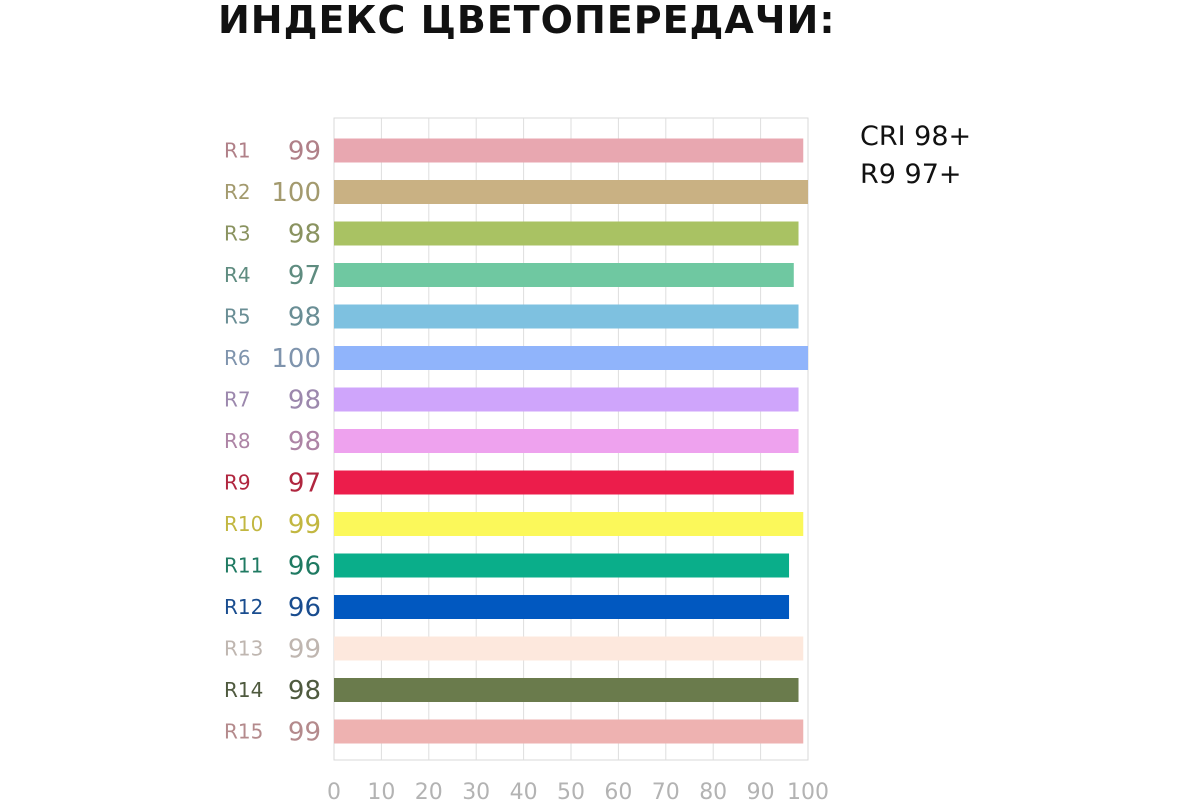  What do you see at coordinates (713, 790) in the screenshot?
I see `x-tick-label-80: 80` at bounding box center [713, 790].